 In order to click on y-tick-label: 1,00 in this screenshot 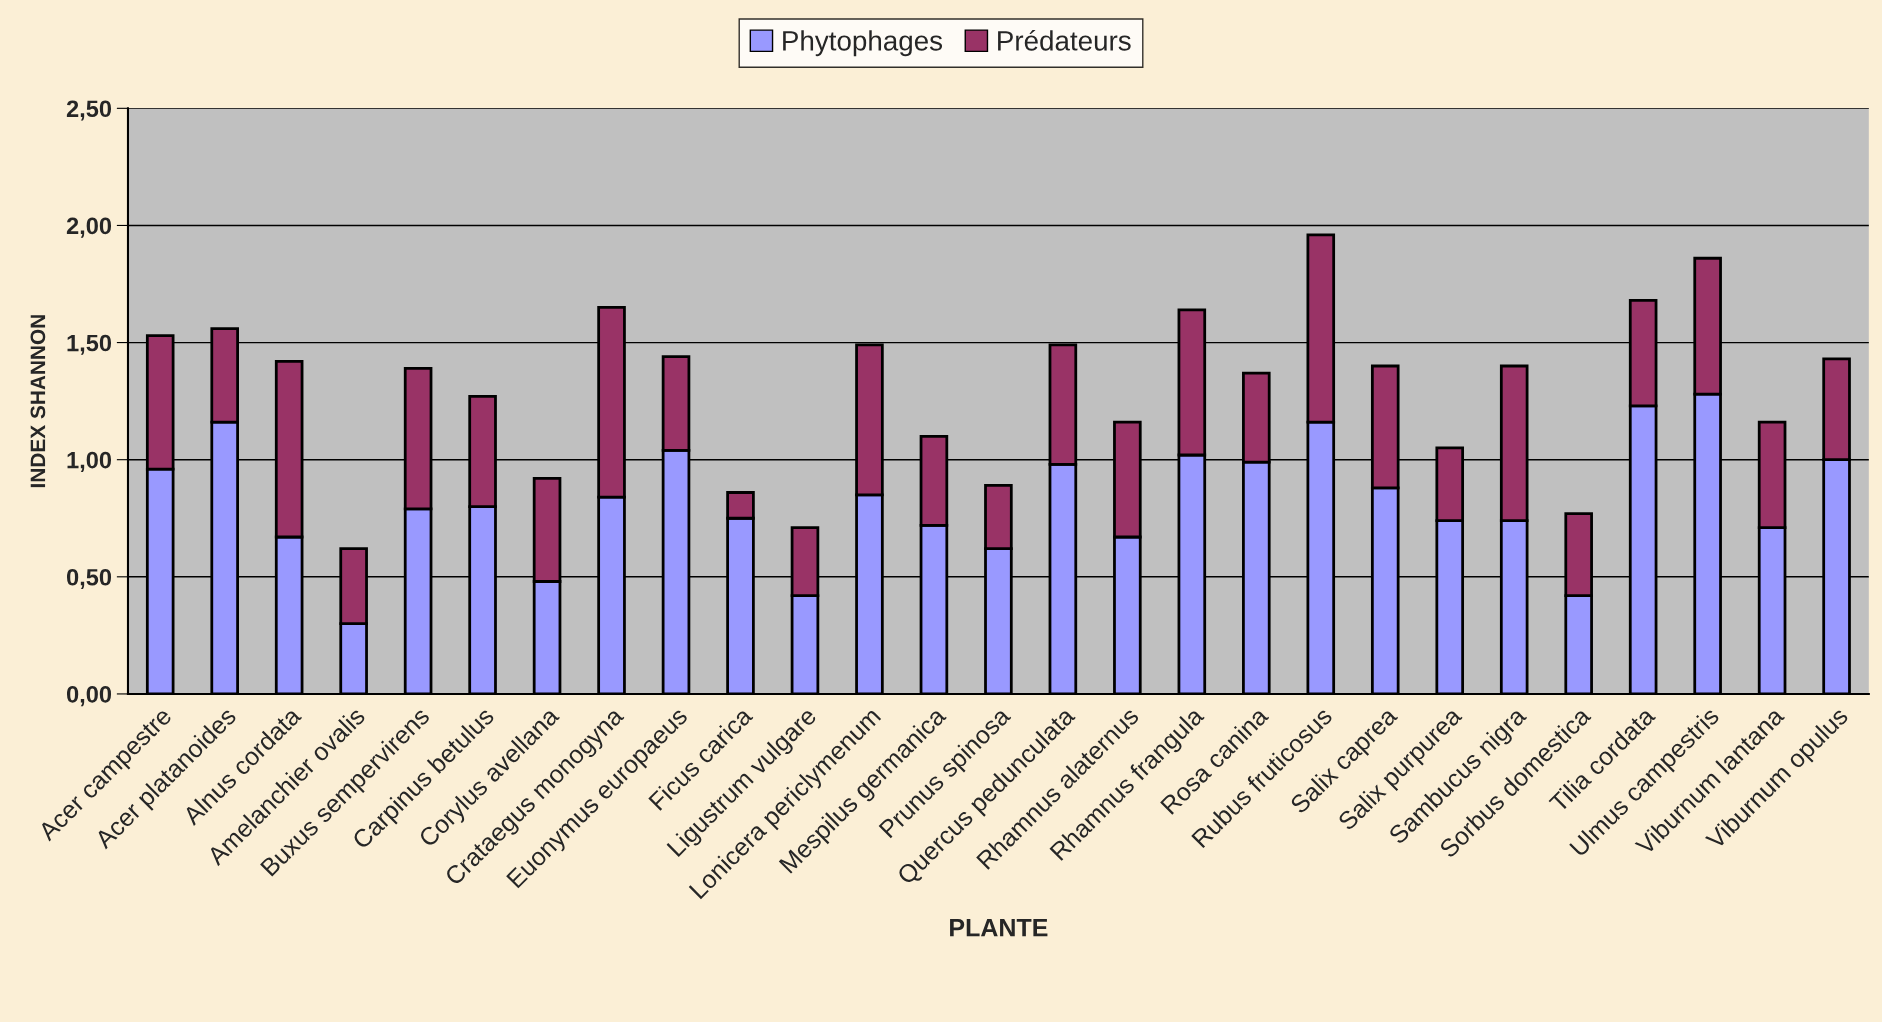, I will do `click(89, 461)`.